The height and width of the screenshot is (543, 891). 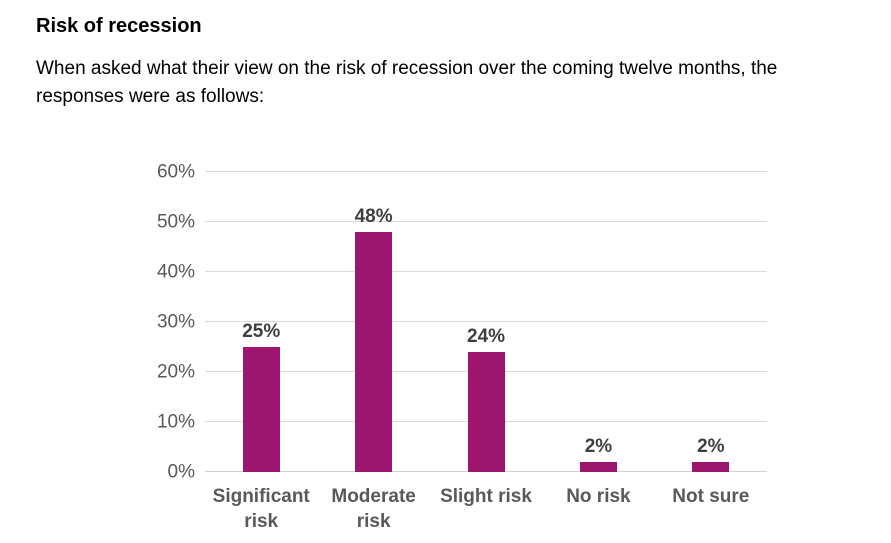 What do you see at coordinates (175, 172) in the screenshot?
I see `y-tick-label: 60%` at bounding box center [175, 172].